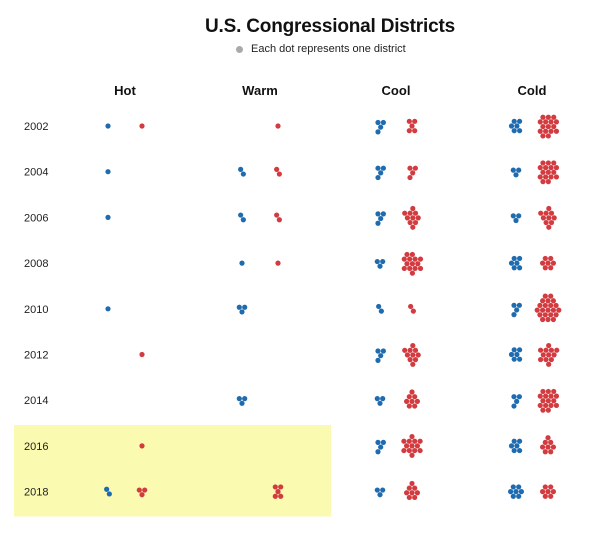 This screenshot has height=546, width=600. Describe the element at coordinates (36, 447) in the screenshot. I see `row-label-2016: 2016` at that location.